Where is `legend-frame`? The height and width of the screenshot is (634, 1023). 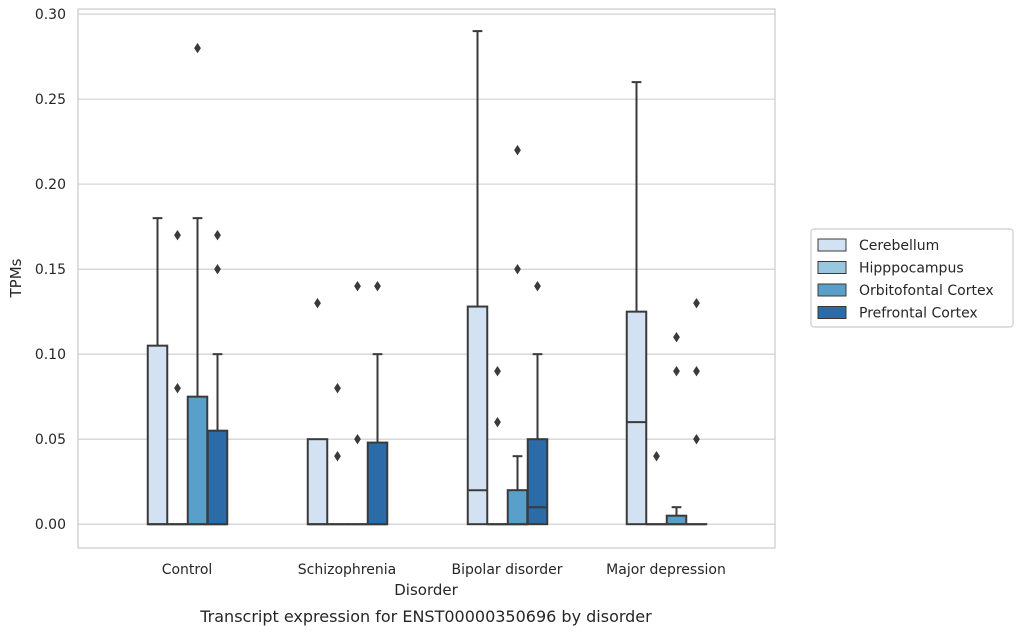
legend-frame is located at coordinates (912, 278).